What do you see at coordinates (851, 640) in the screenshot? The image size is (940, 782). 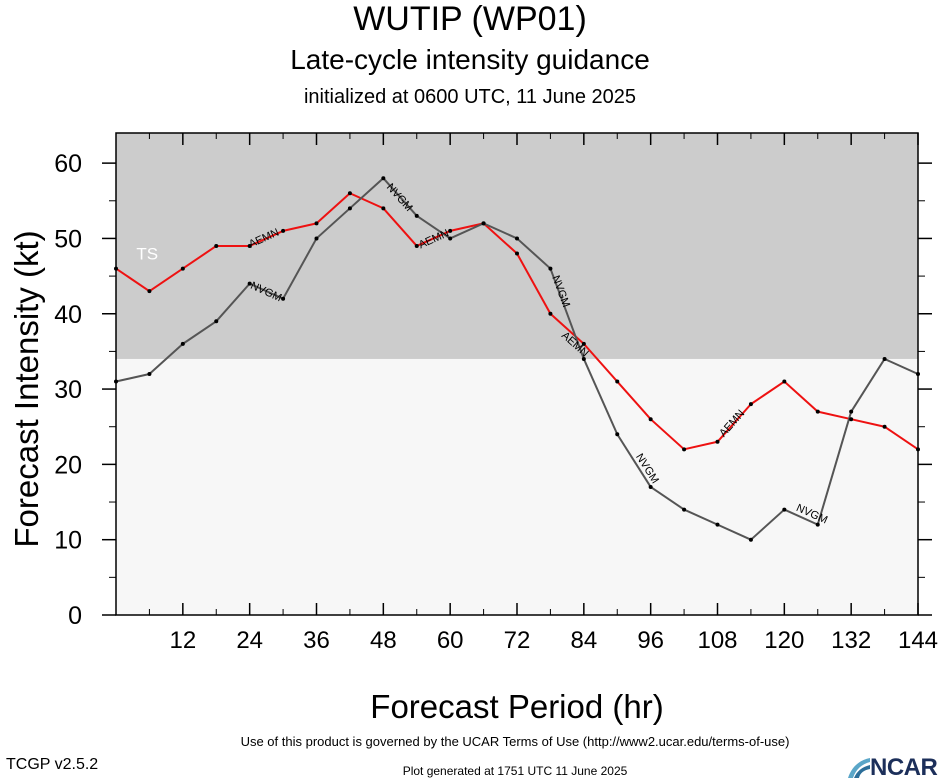 I see `x-tick-label: 132` at bounding box center [851, 640].